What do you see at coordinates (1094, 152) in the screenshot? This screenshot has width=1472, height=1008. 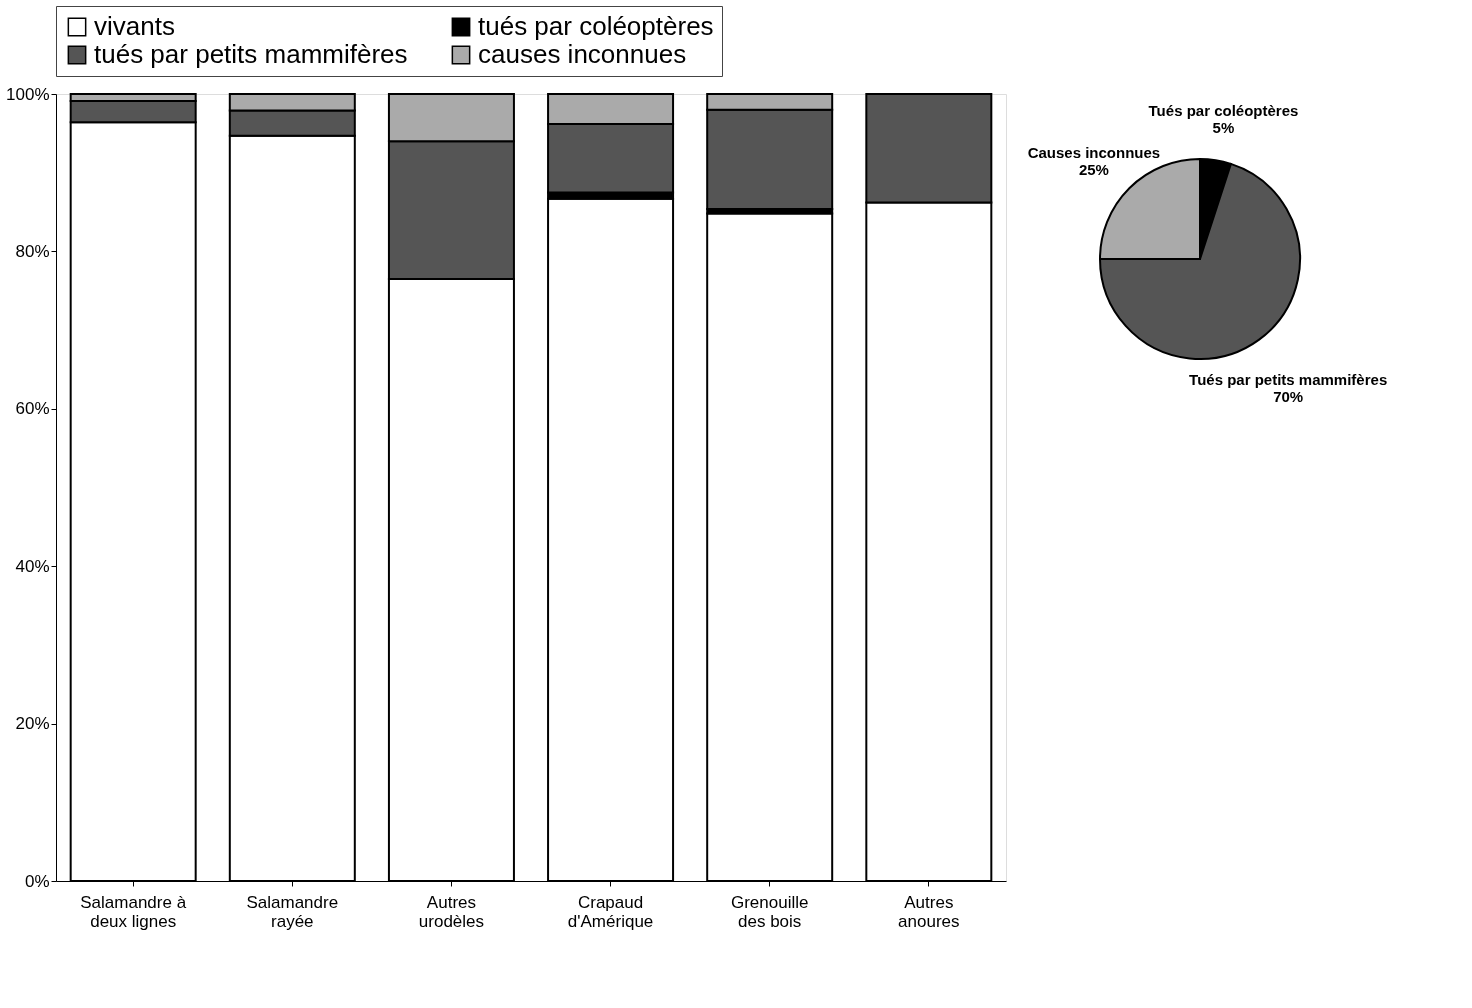 I see `slice-label: Causes inconnues` at bounding box center [1094, 152].